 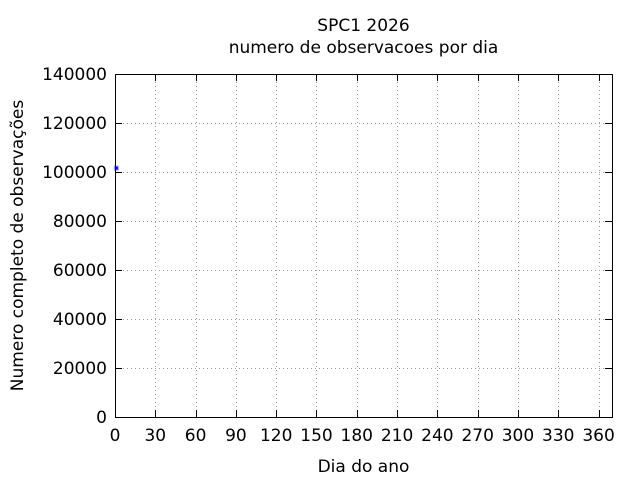 I want to click on x-tick-label: 360, so click(x=598, y=436).